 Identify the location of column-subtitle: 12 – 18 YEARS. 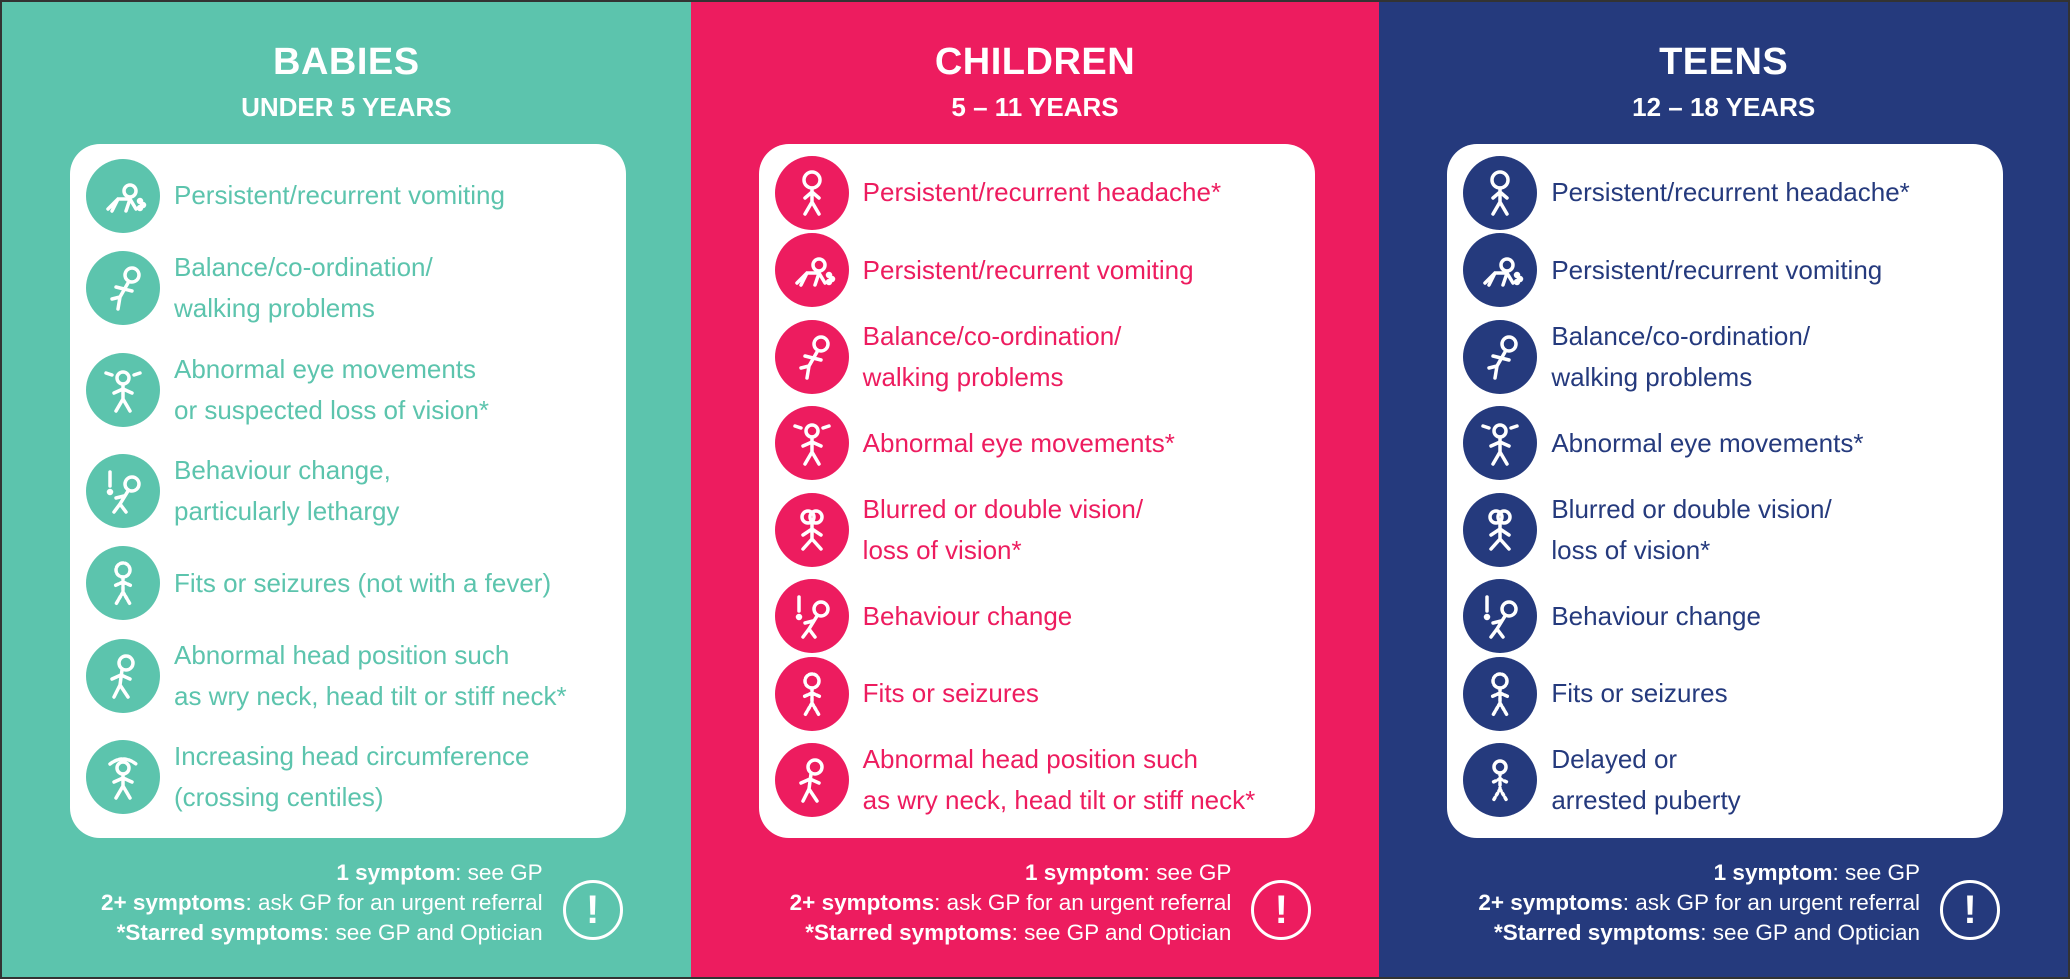
(1724, 107).